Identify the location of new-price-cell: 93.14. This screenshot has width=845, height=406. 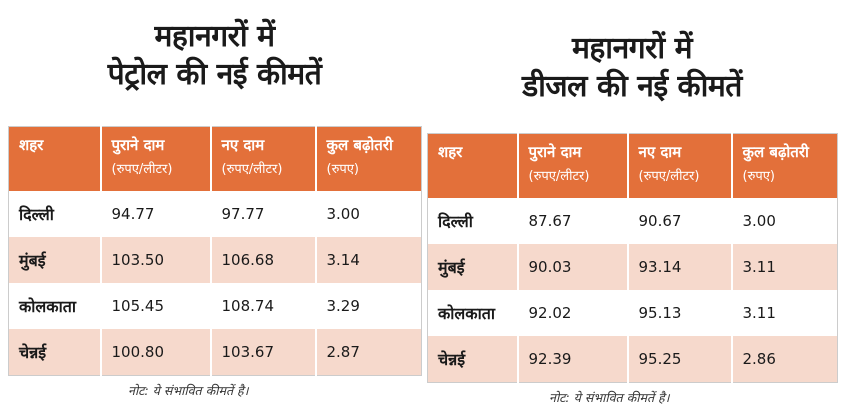
(680, 267).